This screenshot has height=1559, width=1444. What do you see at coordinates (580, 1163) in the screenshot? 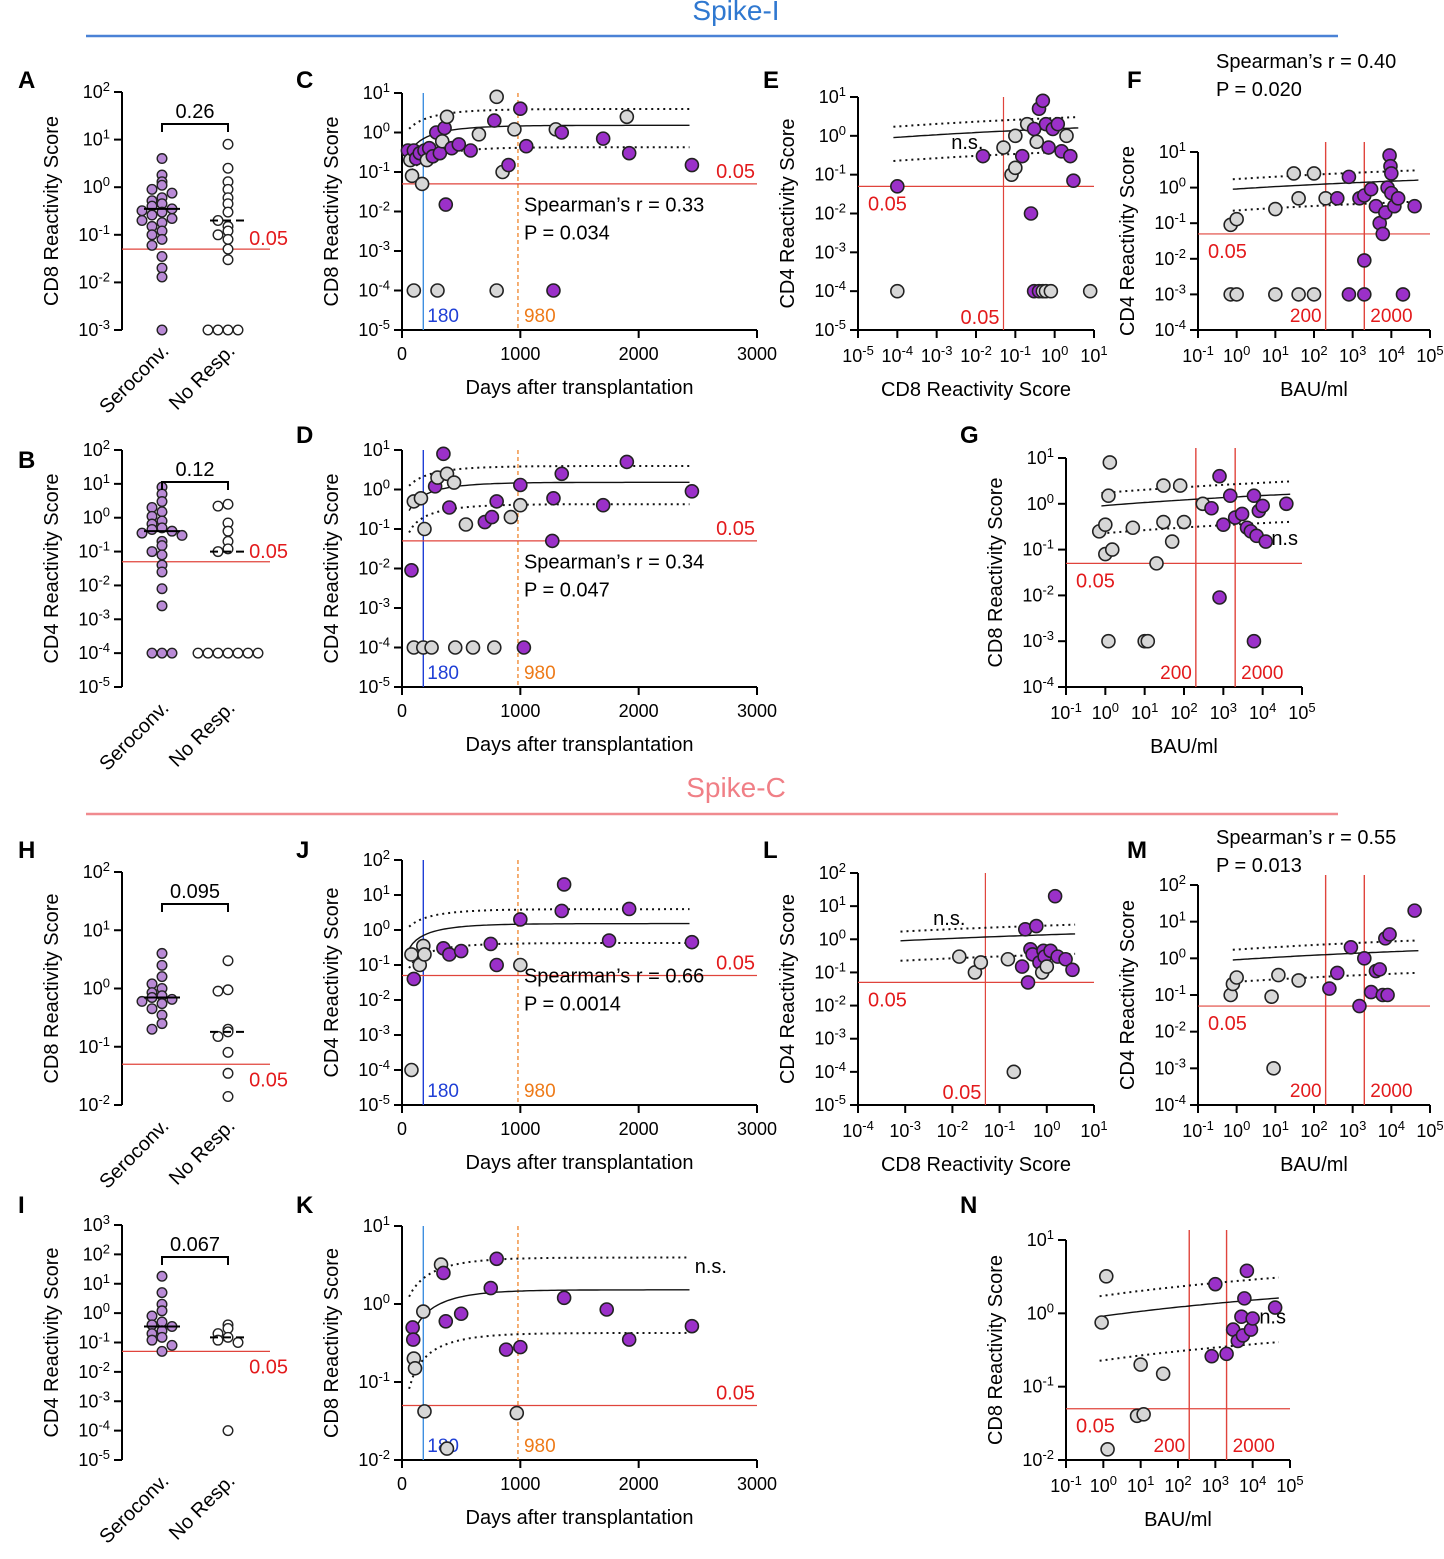
I see `x-axis-label: Days after transplantation` at bounding box center [580, 1163].